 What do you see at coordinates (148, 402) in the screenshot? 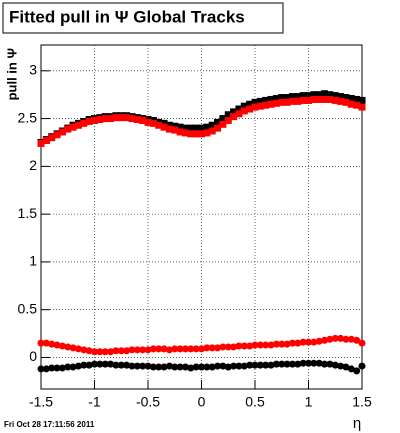
I see `x-tick-label: -0.5` at bounding box center [148, 402].